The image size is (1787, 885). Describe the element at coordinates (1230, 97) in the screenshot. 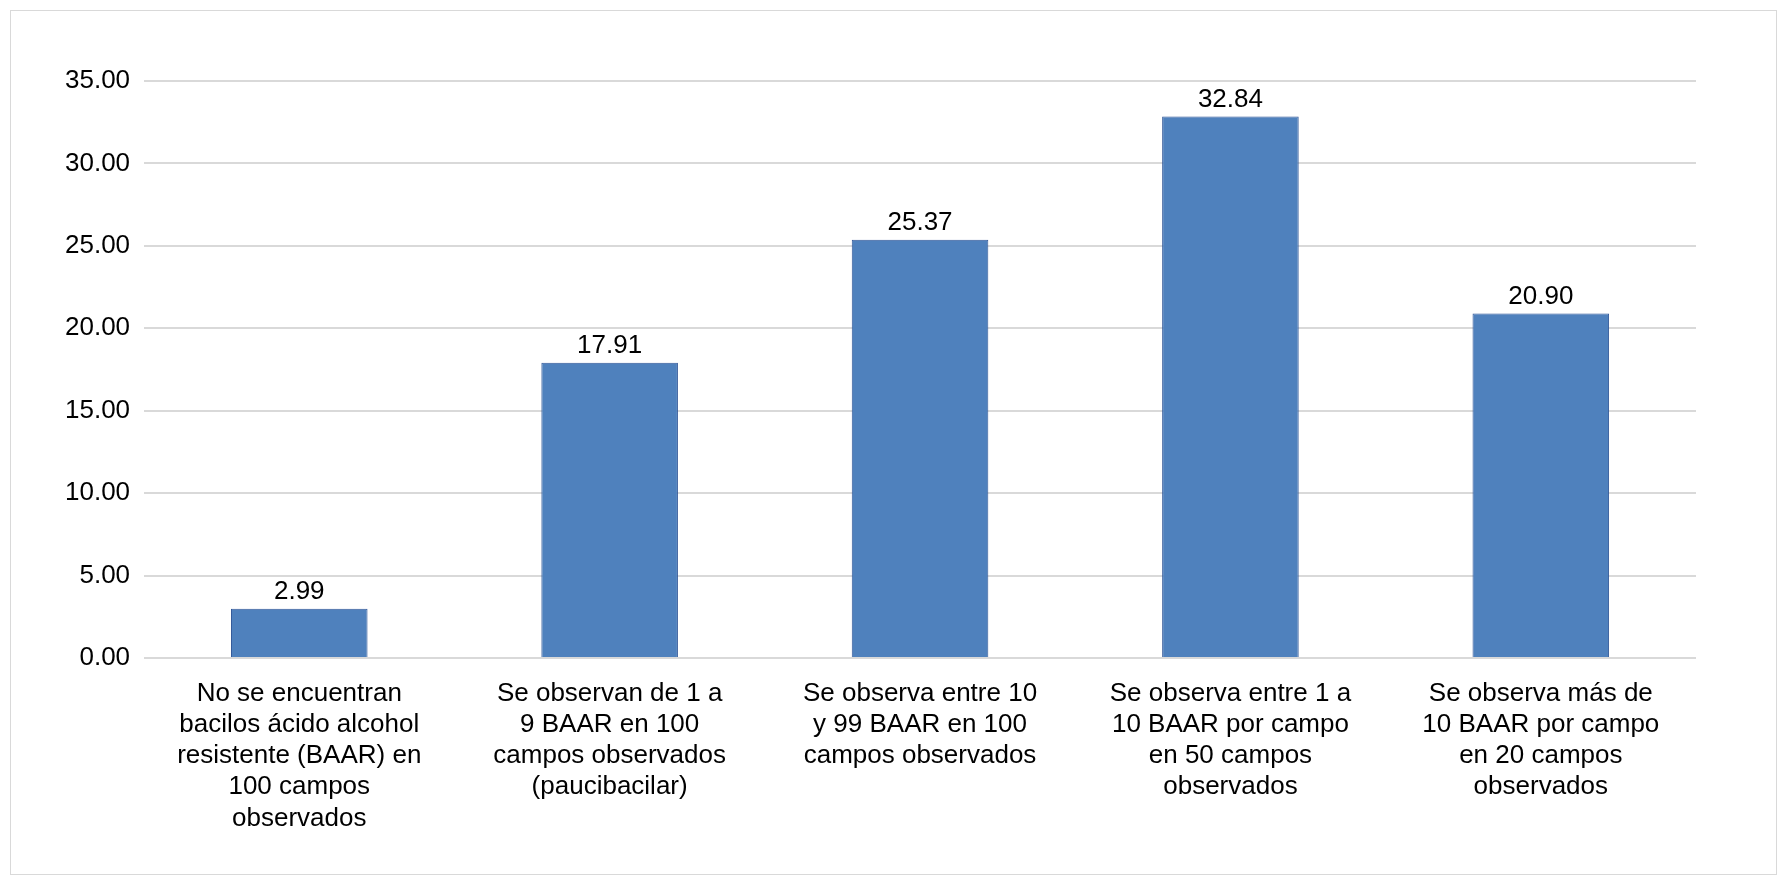

I see `data-label: 32.84` at that location.